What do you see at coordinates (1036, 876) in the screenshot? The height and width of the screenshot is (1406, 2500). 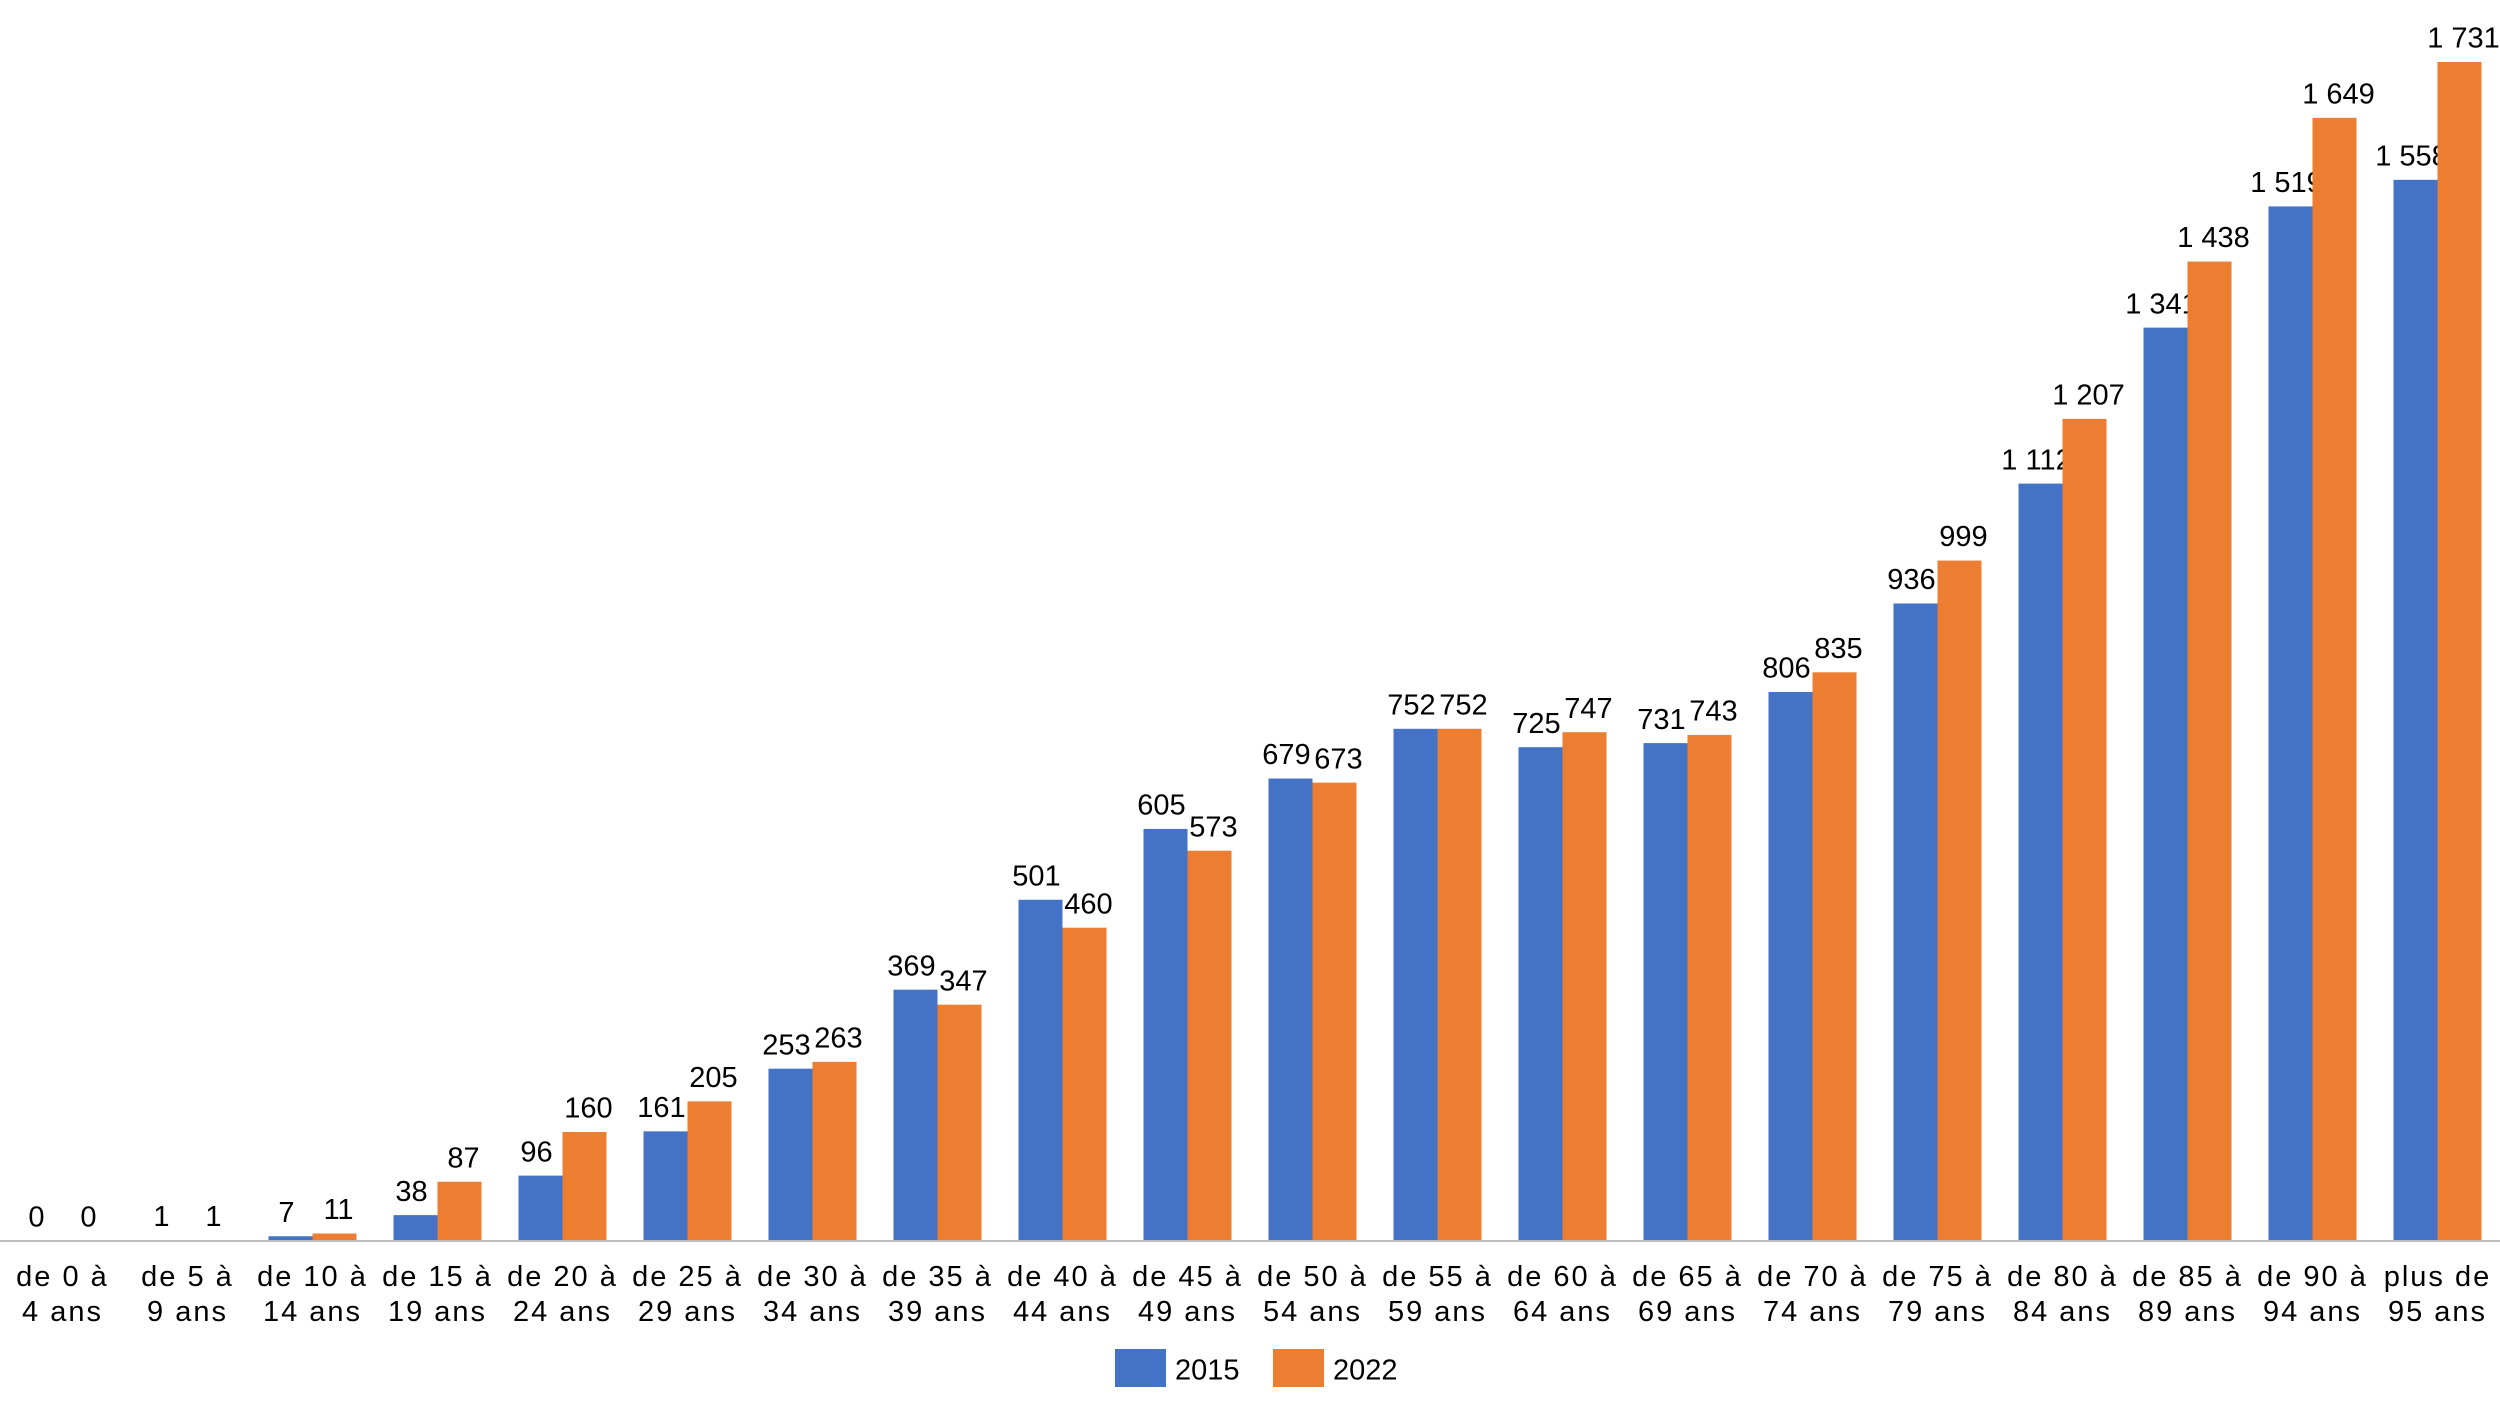 I see `value-label: 501` at bounding box center [1036, 876].